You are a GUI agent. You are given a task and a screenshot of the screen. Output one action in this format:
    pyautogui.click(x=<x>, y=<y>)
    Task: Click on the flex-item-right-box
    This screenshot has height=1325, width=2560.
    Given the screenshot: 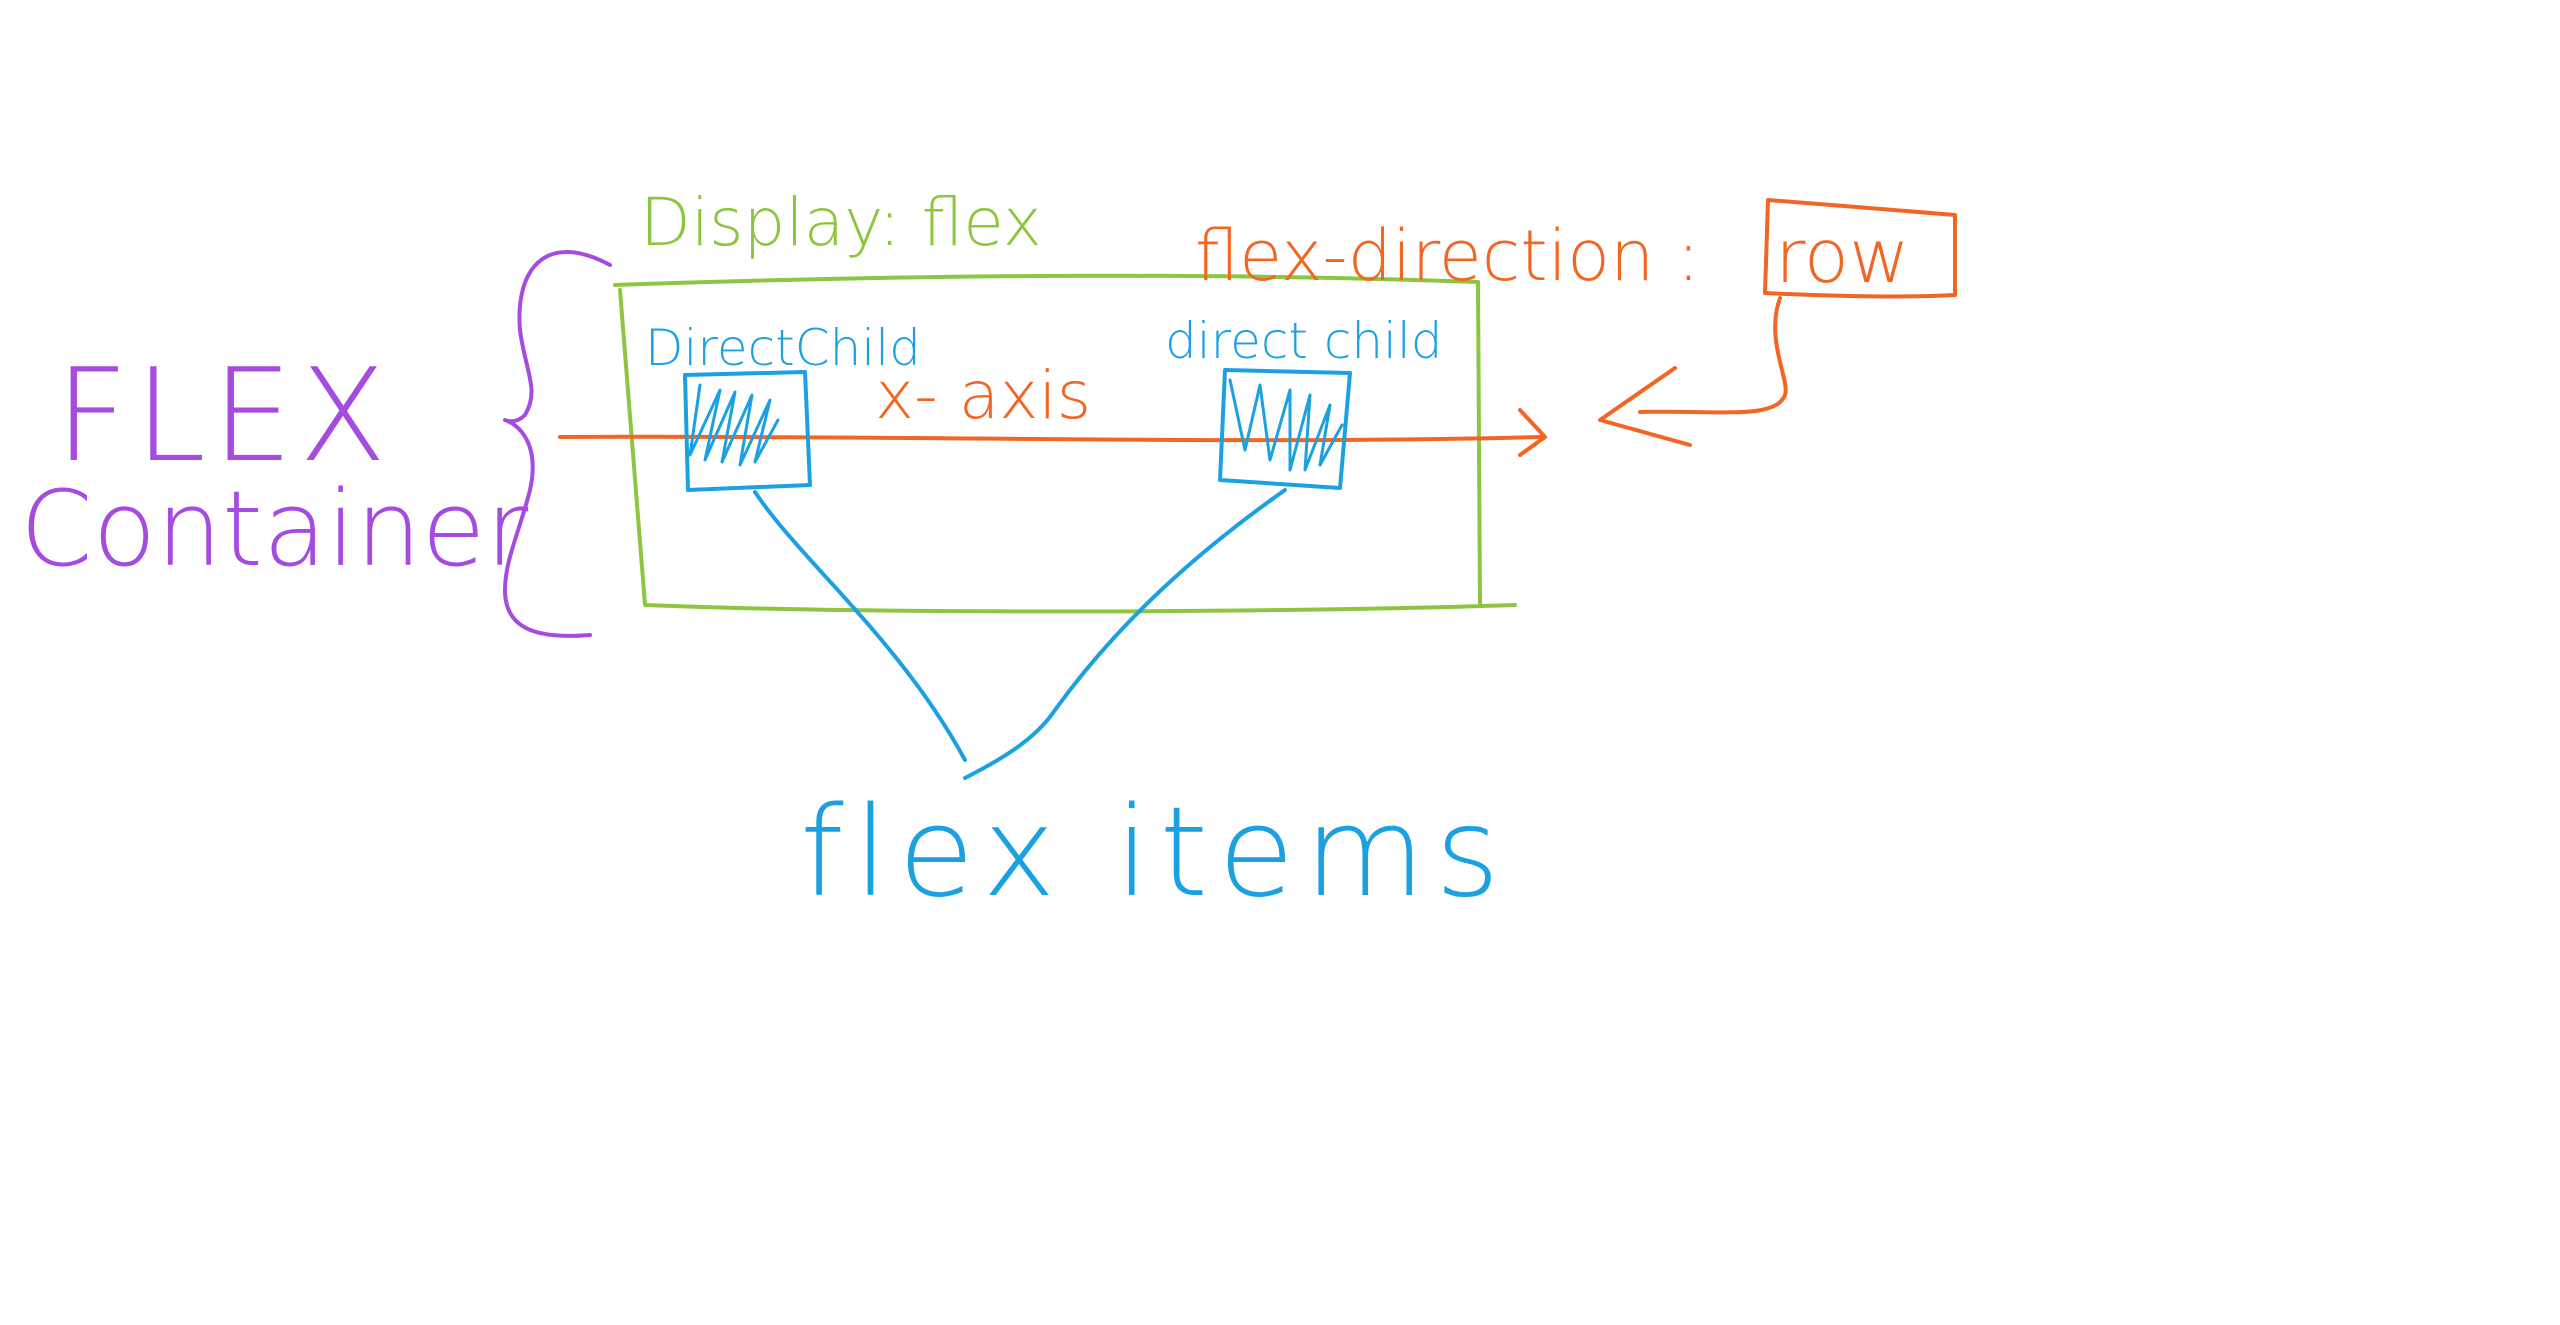 What is the action you would take?
    pyautogui.click(x=1285, y=429)
    